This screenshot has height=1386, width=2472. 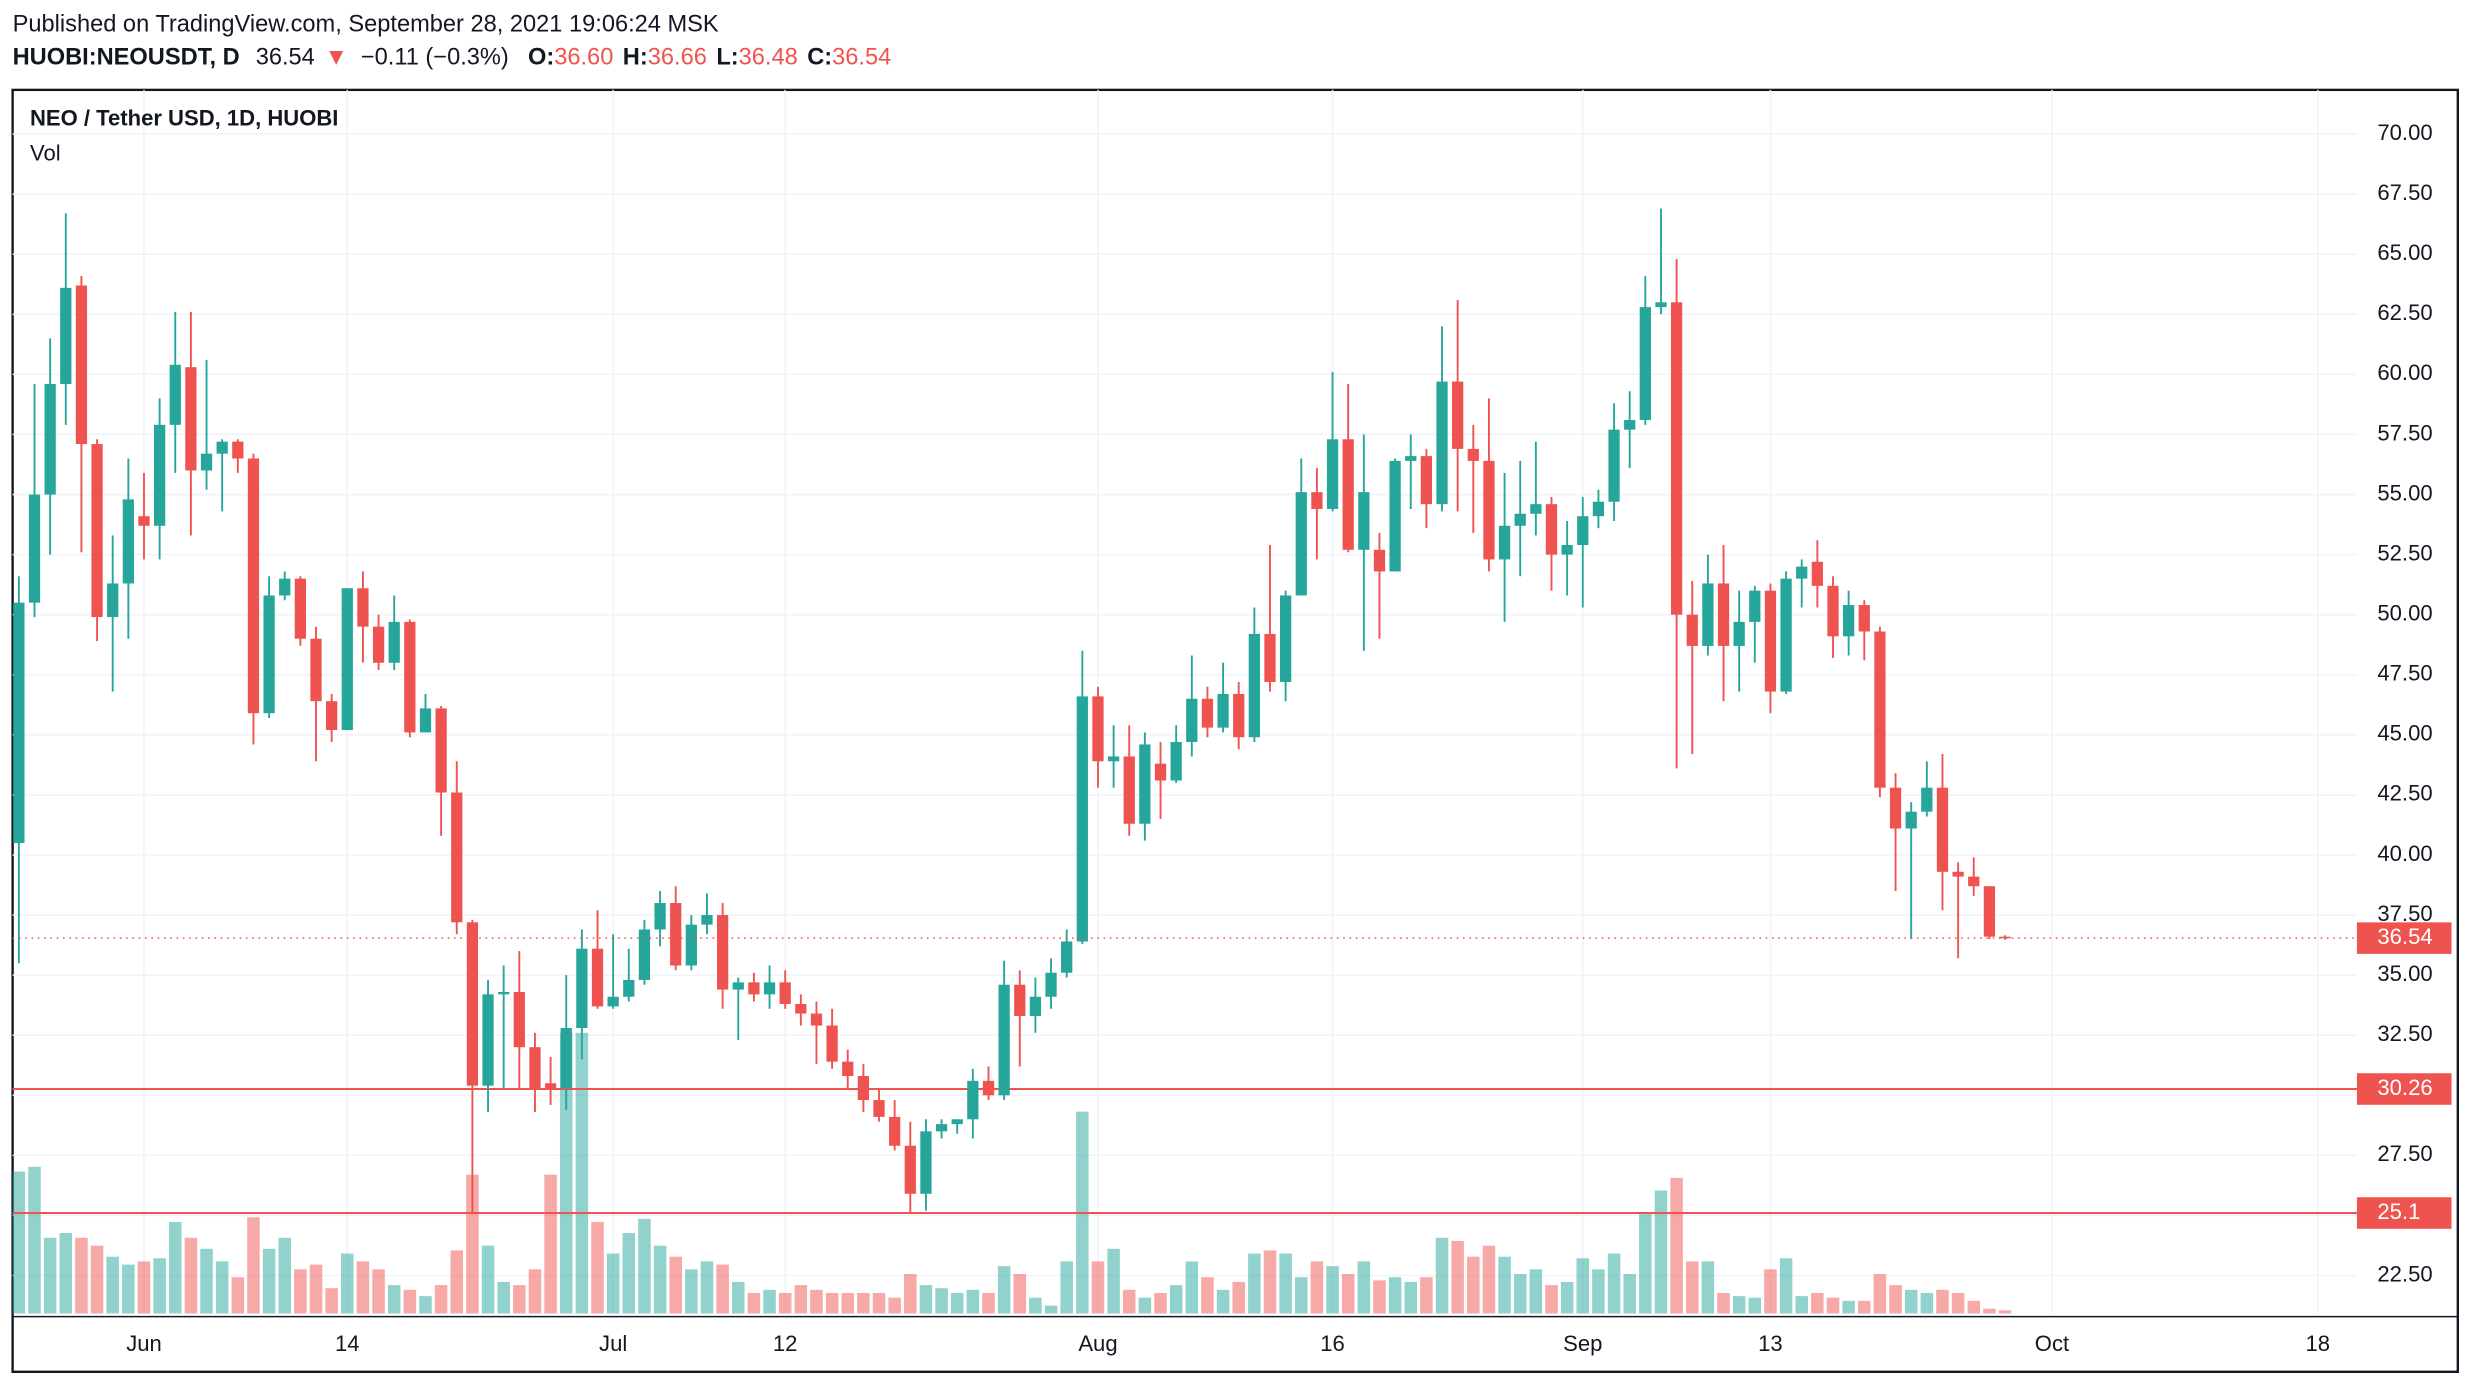 I want to click on ohlc-value: 36.66, so click(x=677, y=58).